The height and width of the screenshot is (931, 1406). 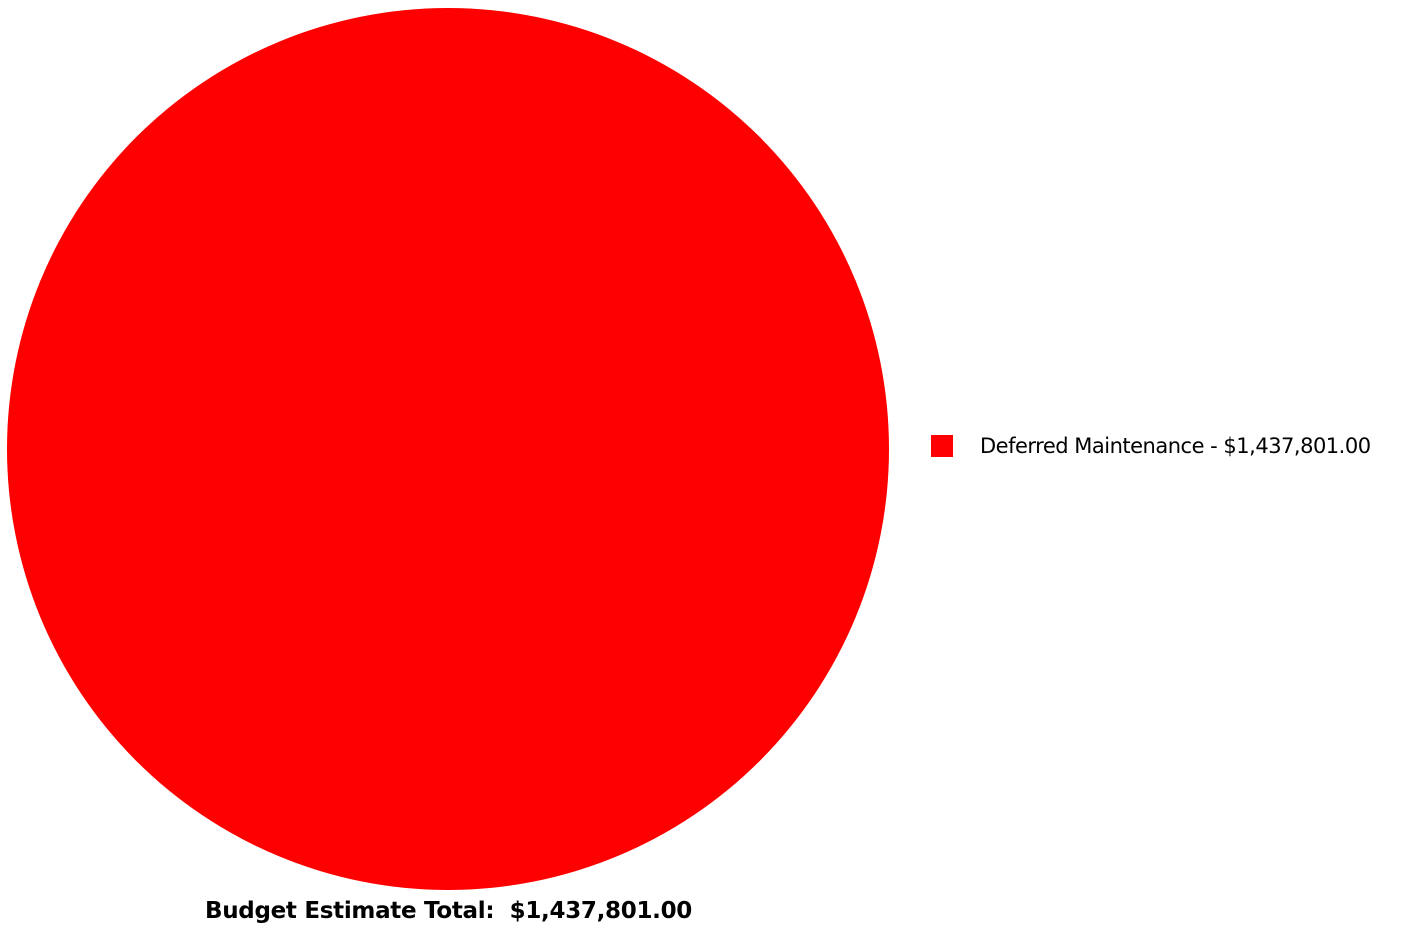 I want to click on legend: Deferred Maintenance - $1,437,801.00, so click(x=1151, y=446).